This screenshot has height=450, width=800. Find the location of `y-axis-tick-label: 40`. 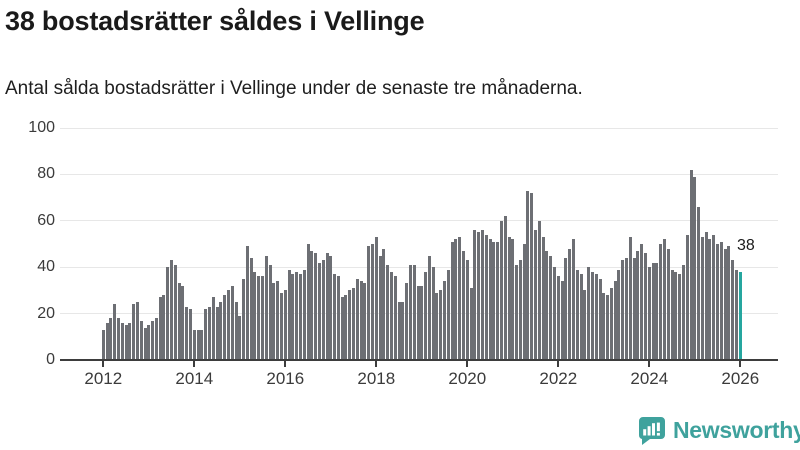

y-axis-tick-label: 40 is located at coordinates (46, 267).